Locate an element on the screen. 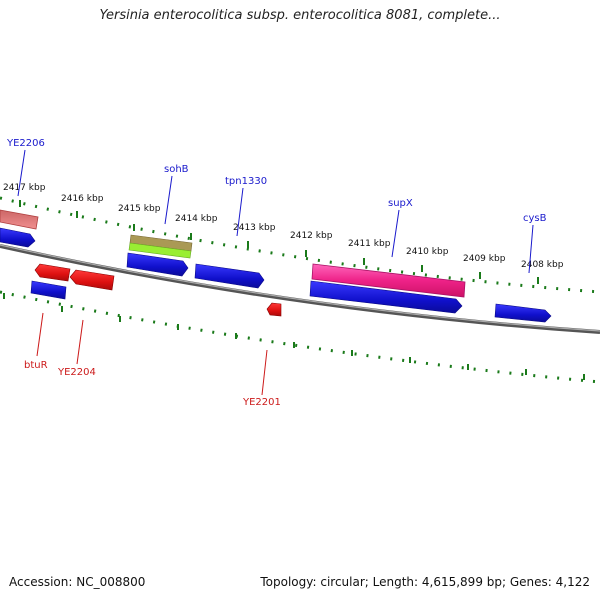 Image resolution: width=600 pixels, height=600 pixels. gene-label: cysB is located at coordinates (535, 218).